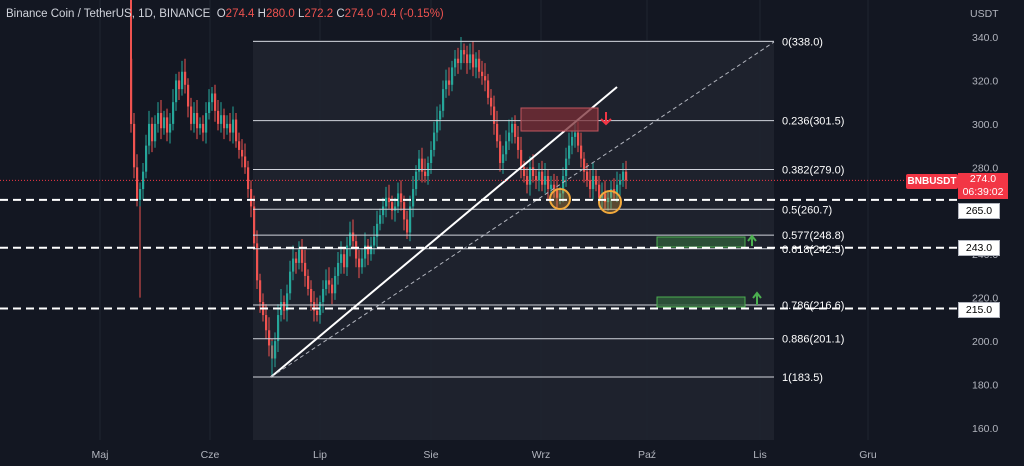 This screenshot has height=466, width=1024. Describe the element at coordinates (484, 455) in the screenshot. I see `time-axis: Maj Cze Lip Sie Wrz Paź Lis Gru` at that location.